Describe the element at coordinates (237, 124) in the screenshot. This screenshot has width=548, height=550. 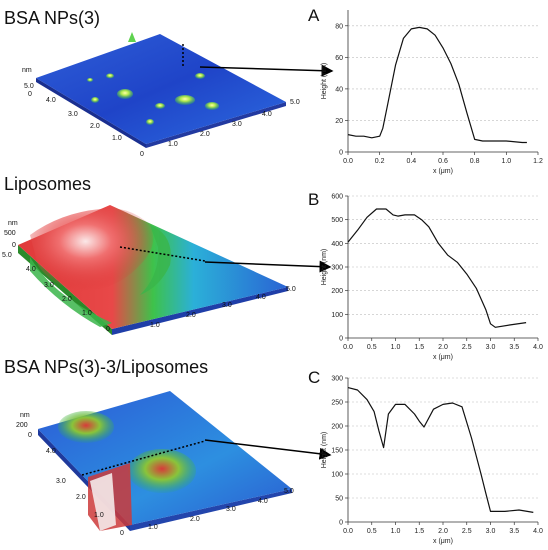
I see `afm-a-right-tick: 3.0` at that location.